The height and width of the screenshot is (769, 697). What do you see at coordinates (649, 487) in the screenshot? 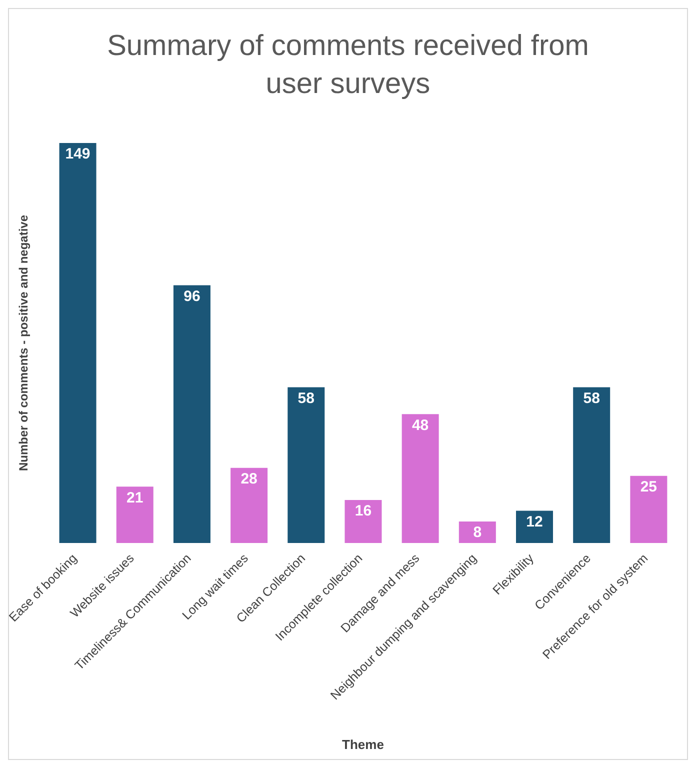
I see `data-label: 25` at bounding box center [649, 487].